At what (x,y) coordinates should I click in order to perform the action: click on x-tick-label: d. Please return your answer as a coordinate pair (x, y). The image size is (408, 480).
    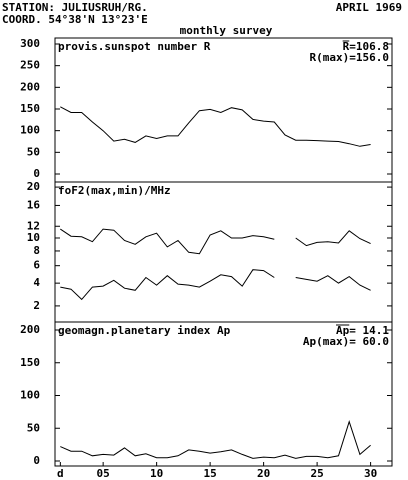
    Looking at the image, I should click on (60, 473).